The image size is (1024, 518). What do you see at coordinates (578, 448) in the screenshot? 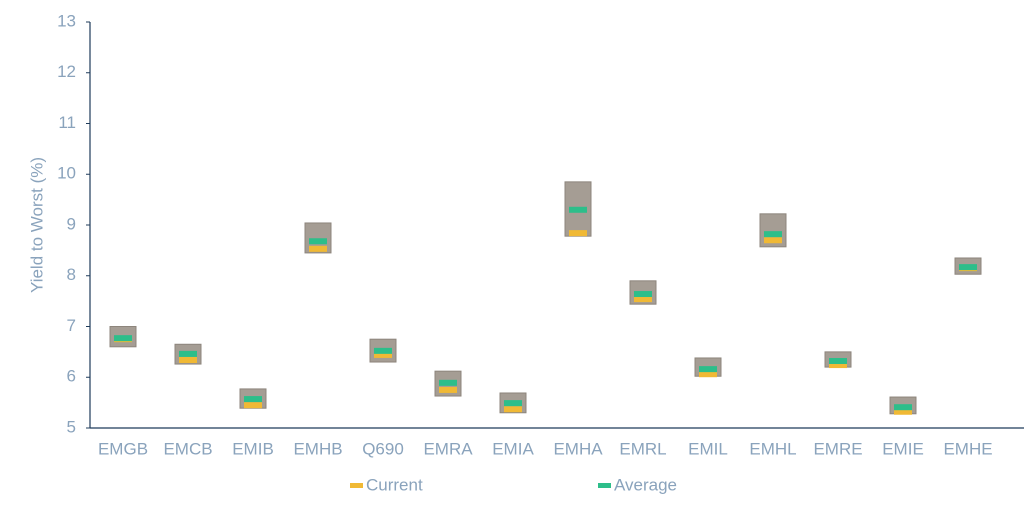
I see `x-tick-label: EMHA` at bounding box center [578, 448].